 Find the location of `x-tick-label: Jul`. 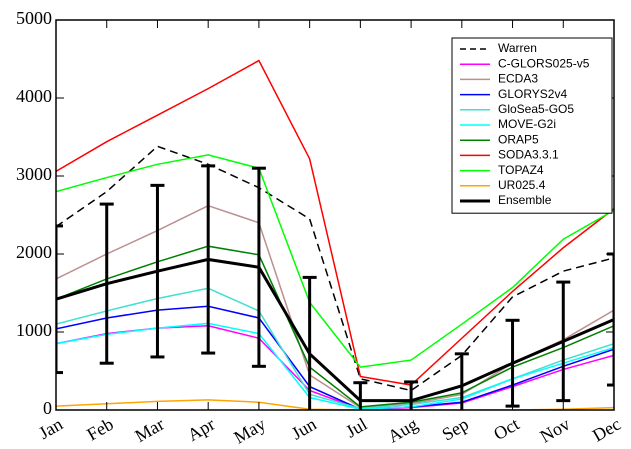

x-tick-label: Jul is located at coordinates (356, 428).